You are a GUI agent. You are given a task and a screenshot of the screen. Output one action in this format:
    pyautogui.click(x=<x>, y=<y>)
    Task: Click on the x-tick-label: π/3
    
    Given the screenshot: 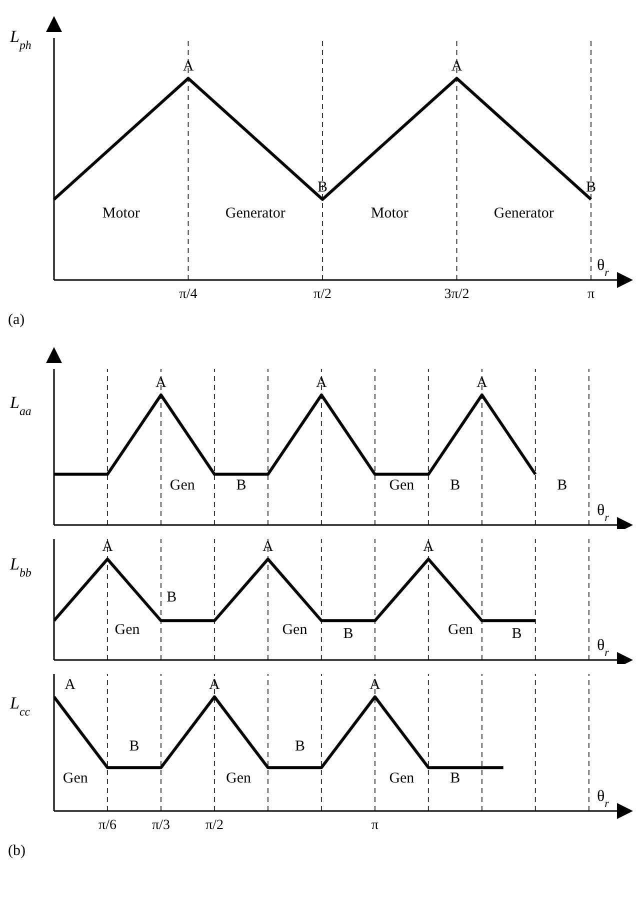 What is the action you would take?
    pyautogui.click(x=161, y=825)
    